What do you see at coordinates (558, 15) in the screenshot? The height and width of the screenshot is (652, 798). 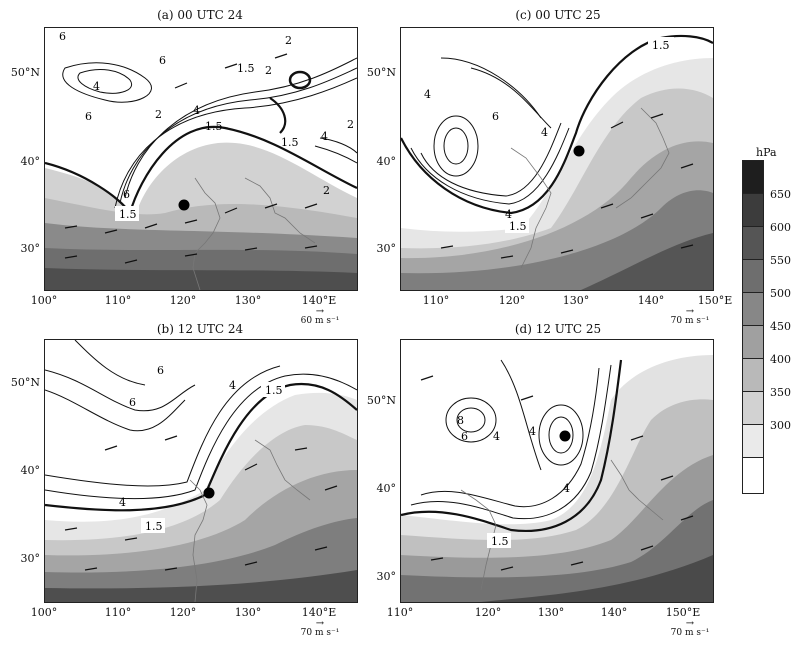 I see `panel-c-title: (c) 00 UTC 25` at bounding box center [558, 15].